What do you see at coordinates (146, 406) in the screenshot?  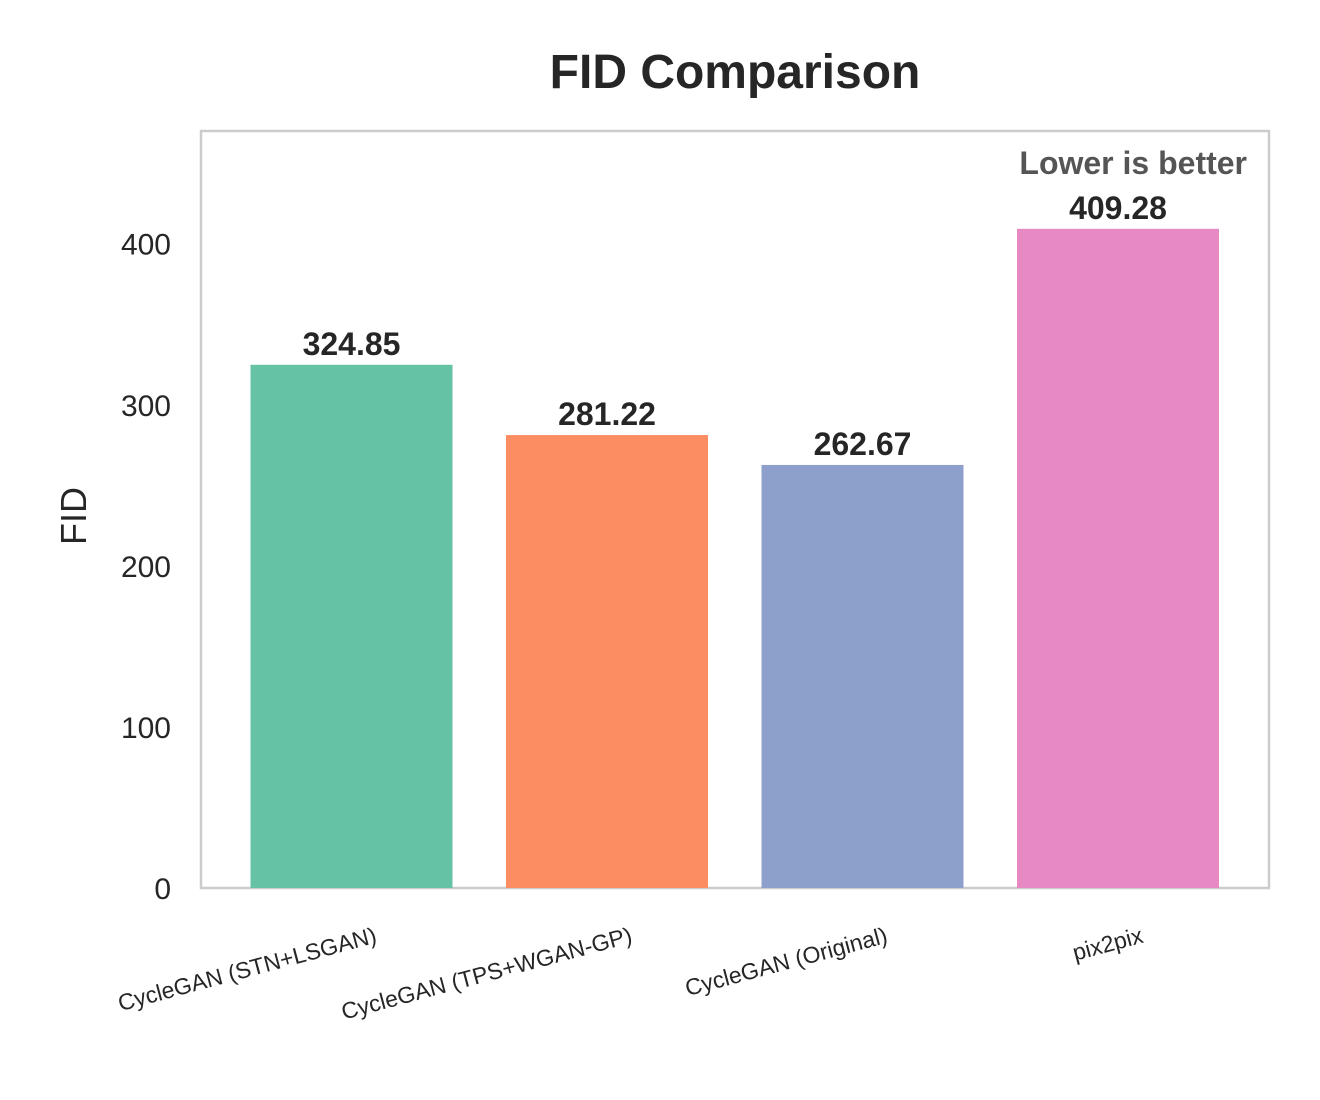 I see `y-tick-label-300: 300` at bounding box center [146, 406].